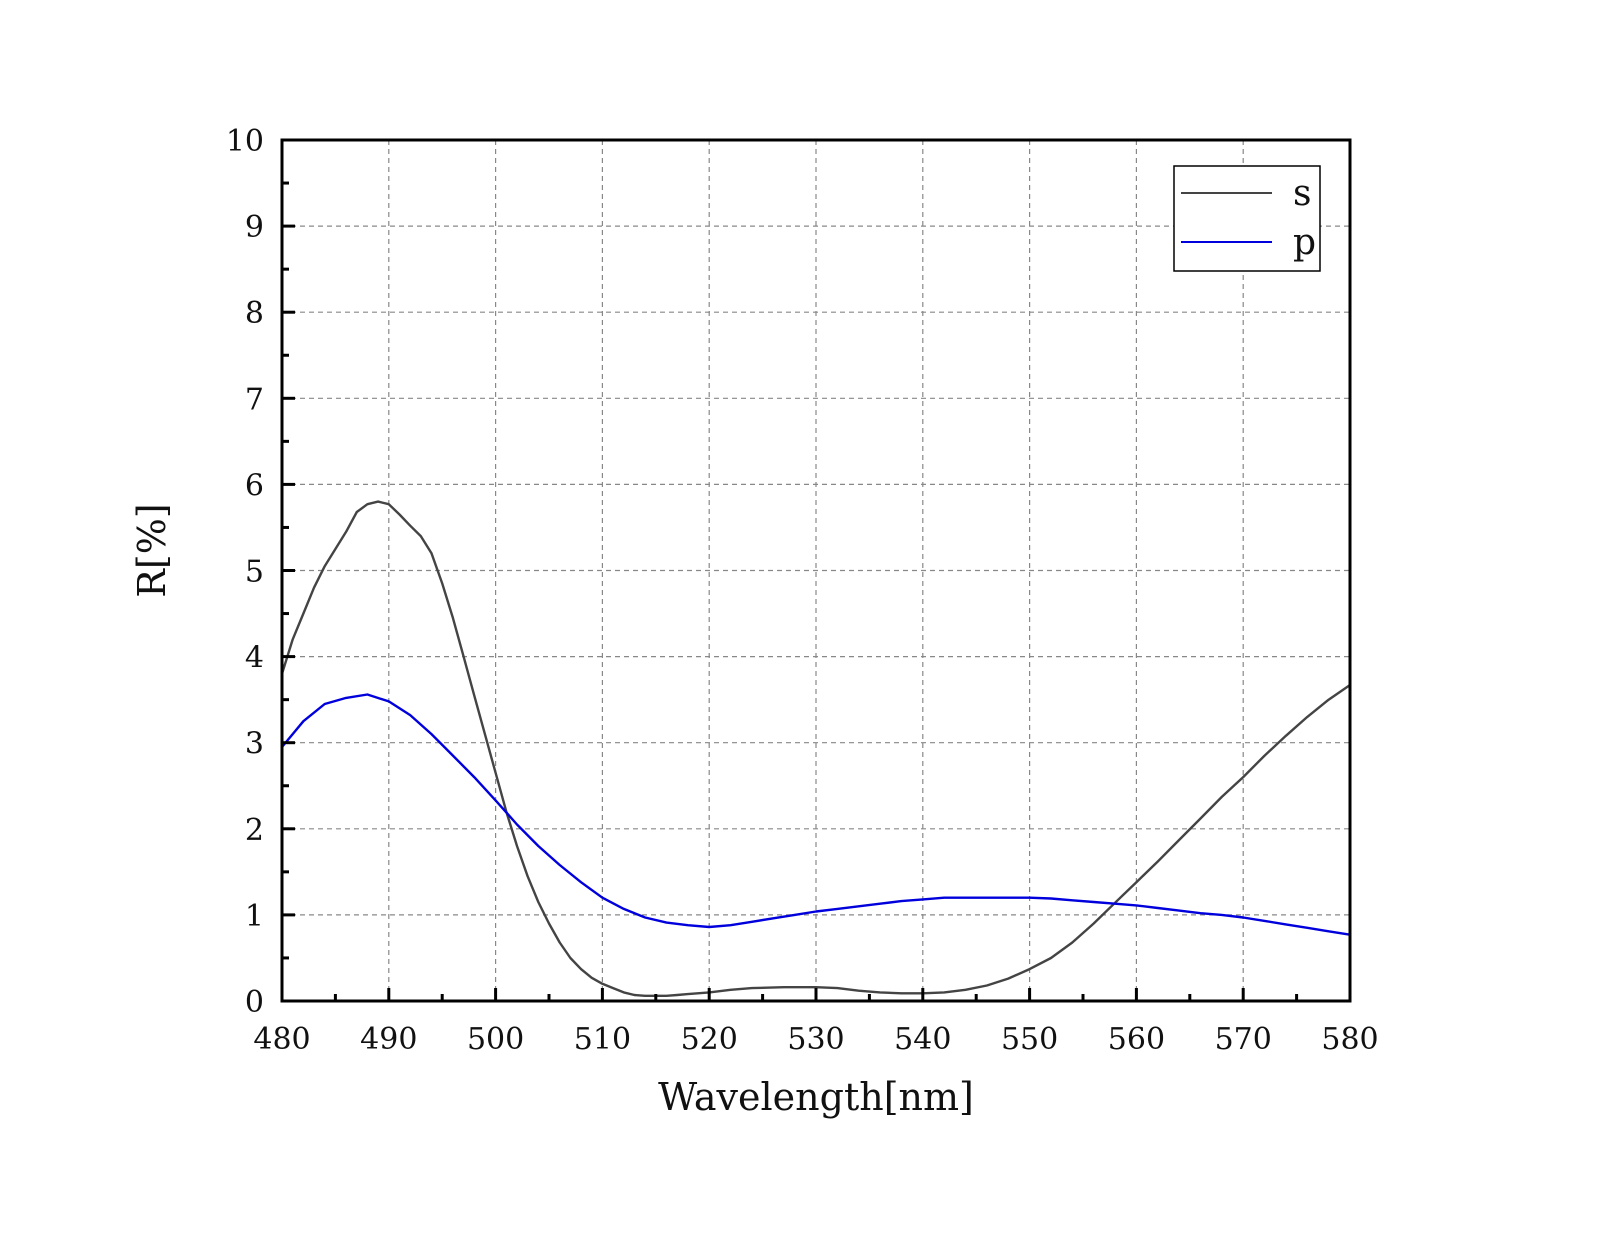  I want to click on x-tick-label-480: 480, so click(281, 1039).